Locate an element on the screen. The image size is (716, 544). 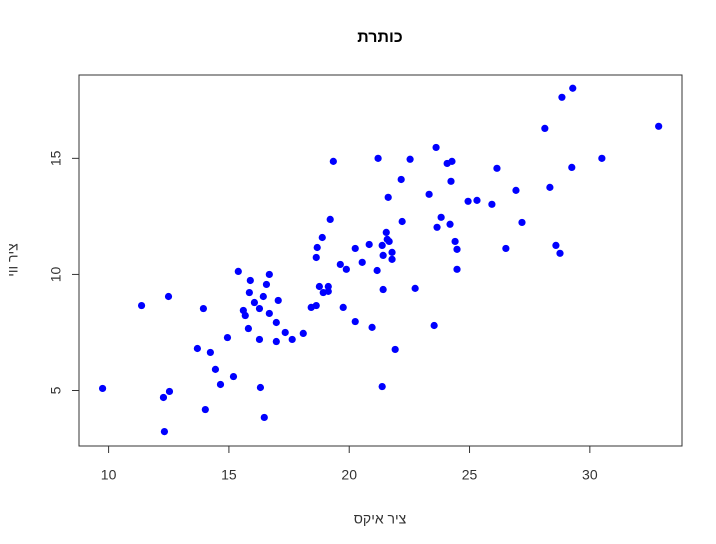
y-tick-label: 10 is located at coordinates (56, 274).